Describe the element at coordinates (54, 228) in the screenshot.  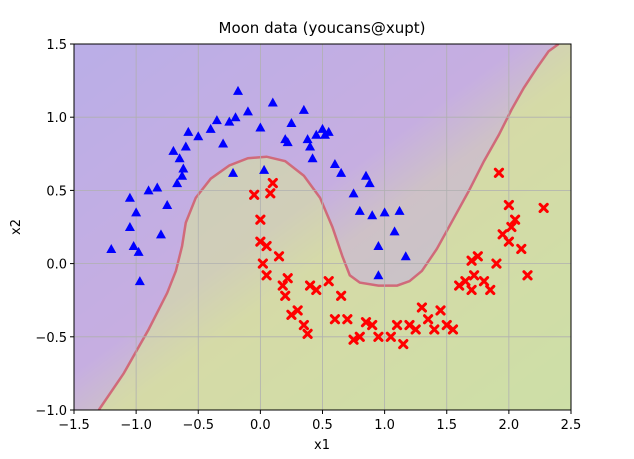
I see `y-axis-ticks: −1.0 −0.5 0.0 0.5 1.0 1.5` at that location.